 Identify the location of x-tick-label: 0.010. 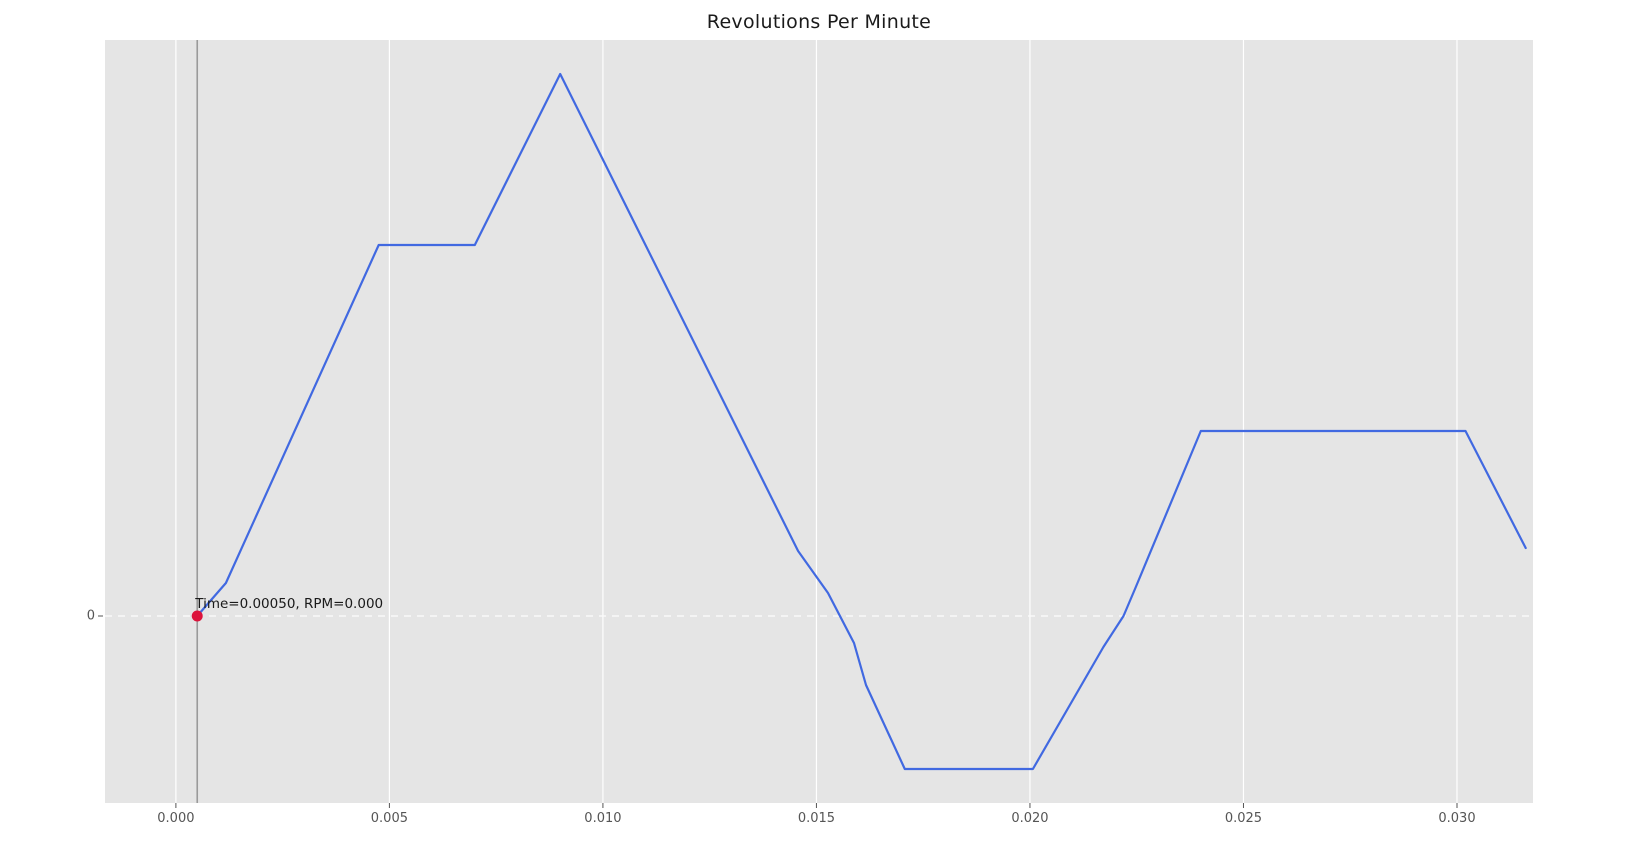
(603, 818).